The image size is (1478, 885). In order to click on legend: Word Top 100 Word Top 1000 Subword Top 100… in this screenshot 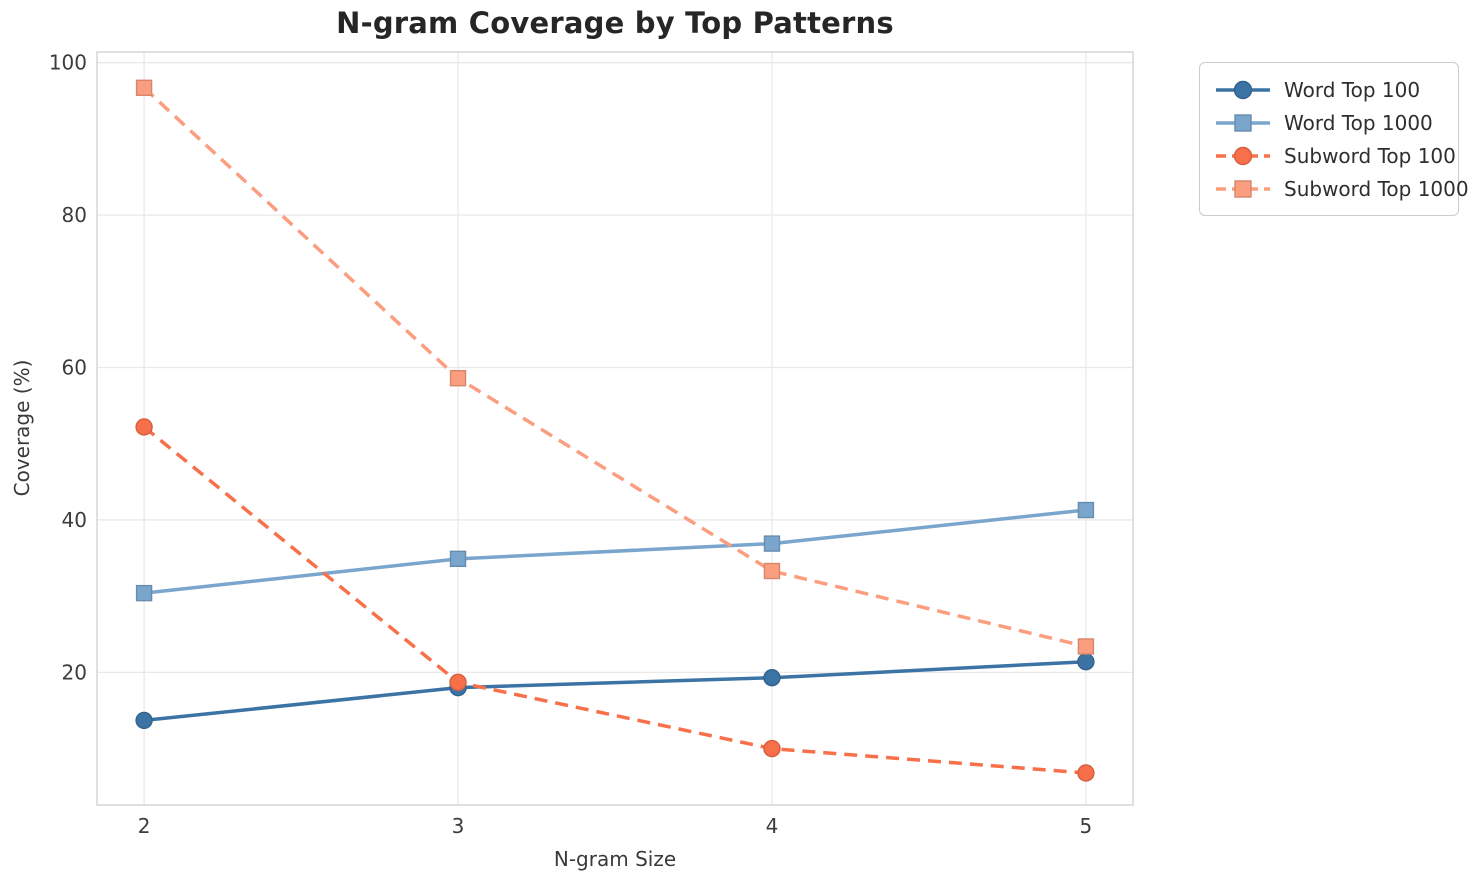, I will do `click(1334, 139)`.